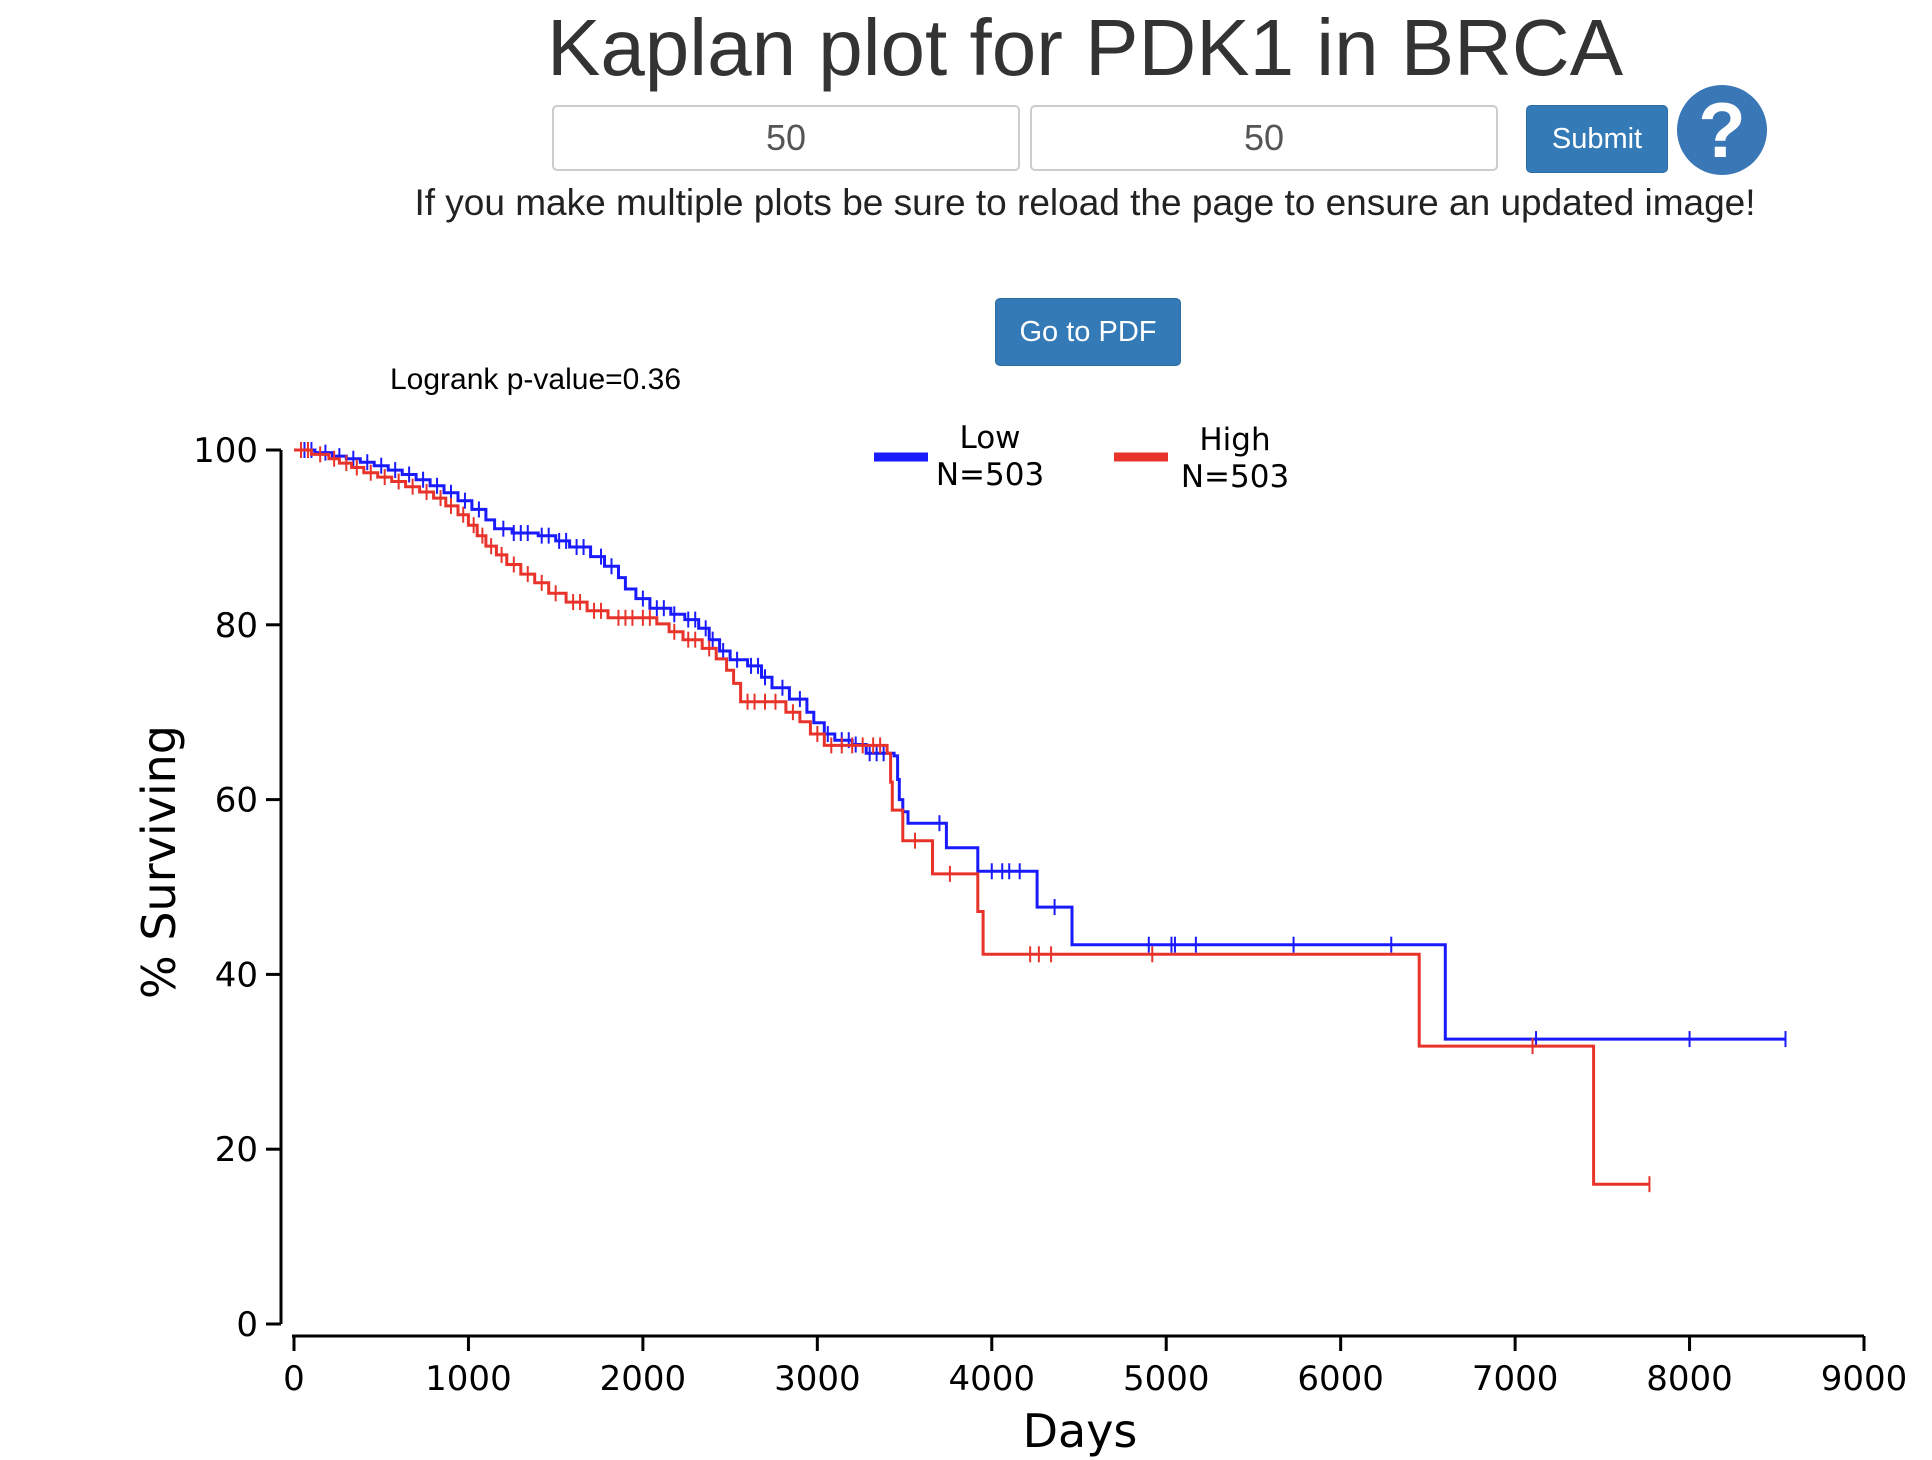 This screenshot has height=1460, width=1932. Describe the element at coordinates (1234, 440) in the screenshot. I see `legend-label-high: High` at that location.